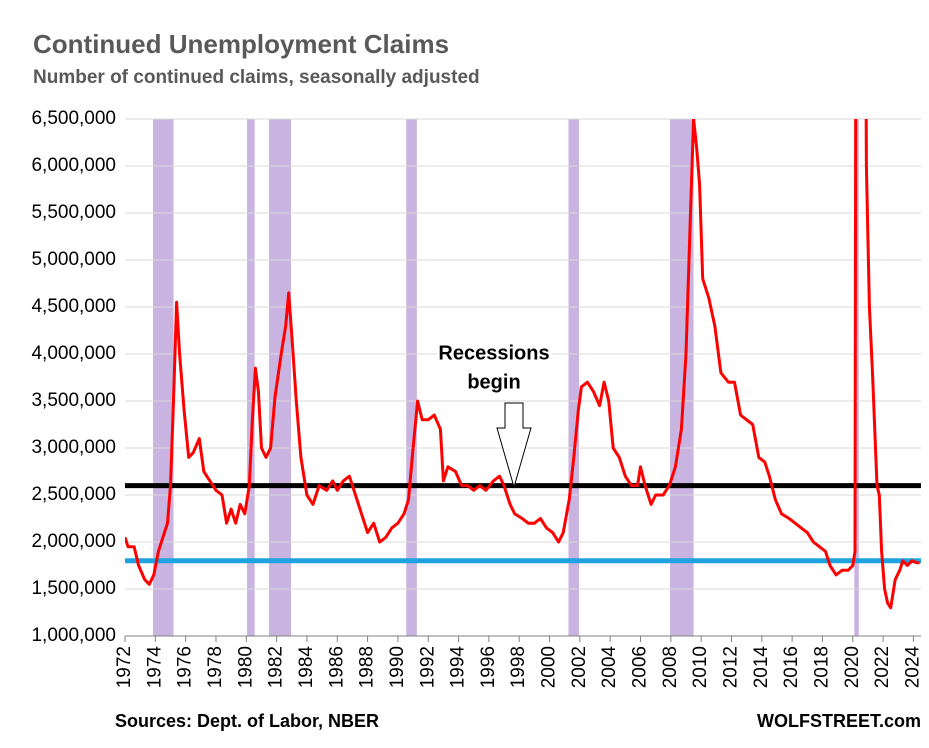  I want to click on x-tick-label: 2006, so click(640, 667).